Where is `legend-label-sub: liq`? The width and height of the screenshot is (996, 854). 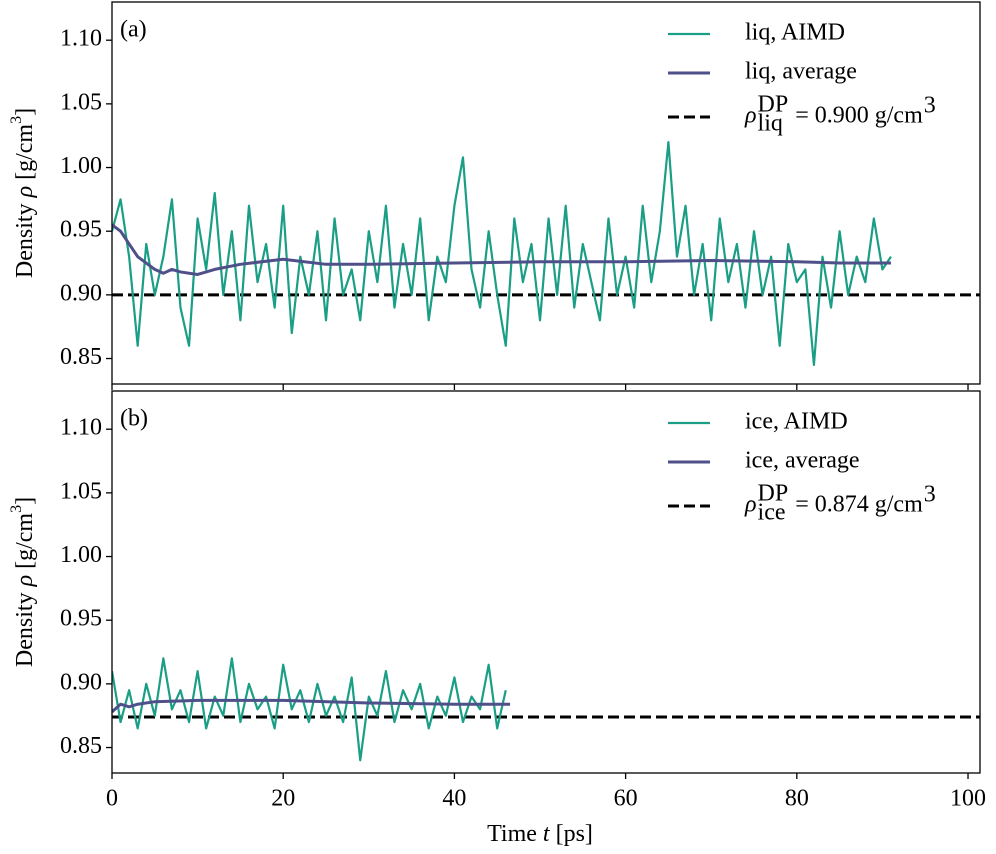 legend-label-sub: liq is located at coordinates (770, 124).